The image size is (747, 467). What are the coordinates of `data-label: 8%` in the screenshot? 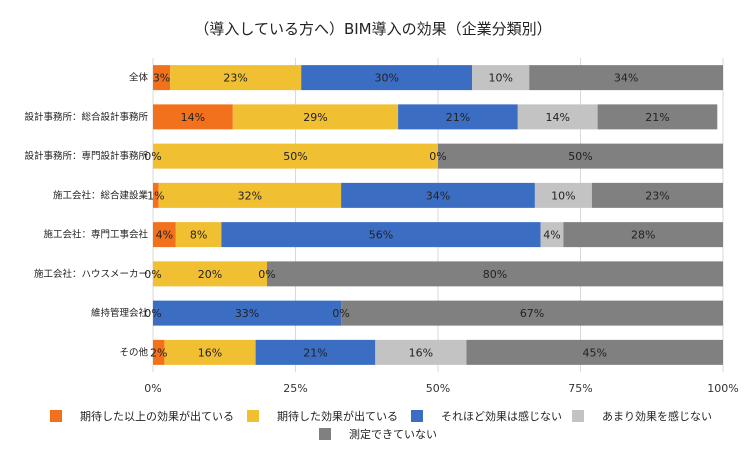 It's located at (198, 235).